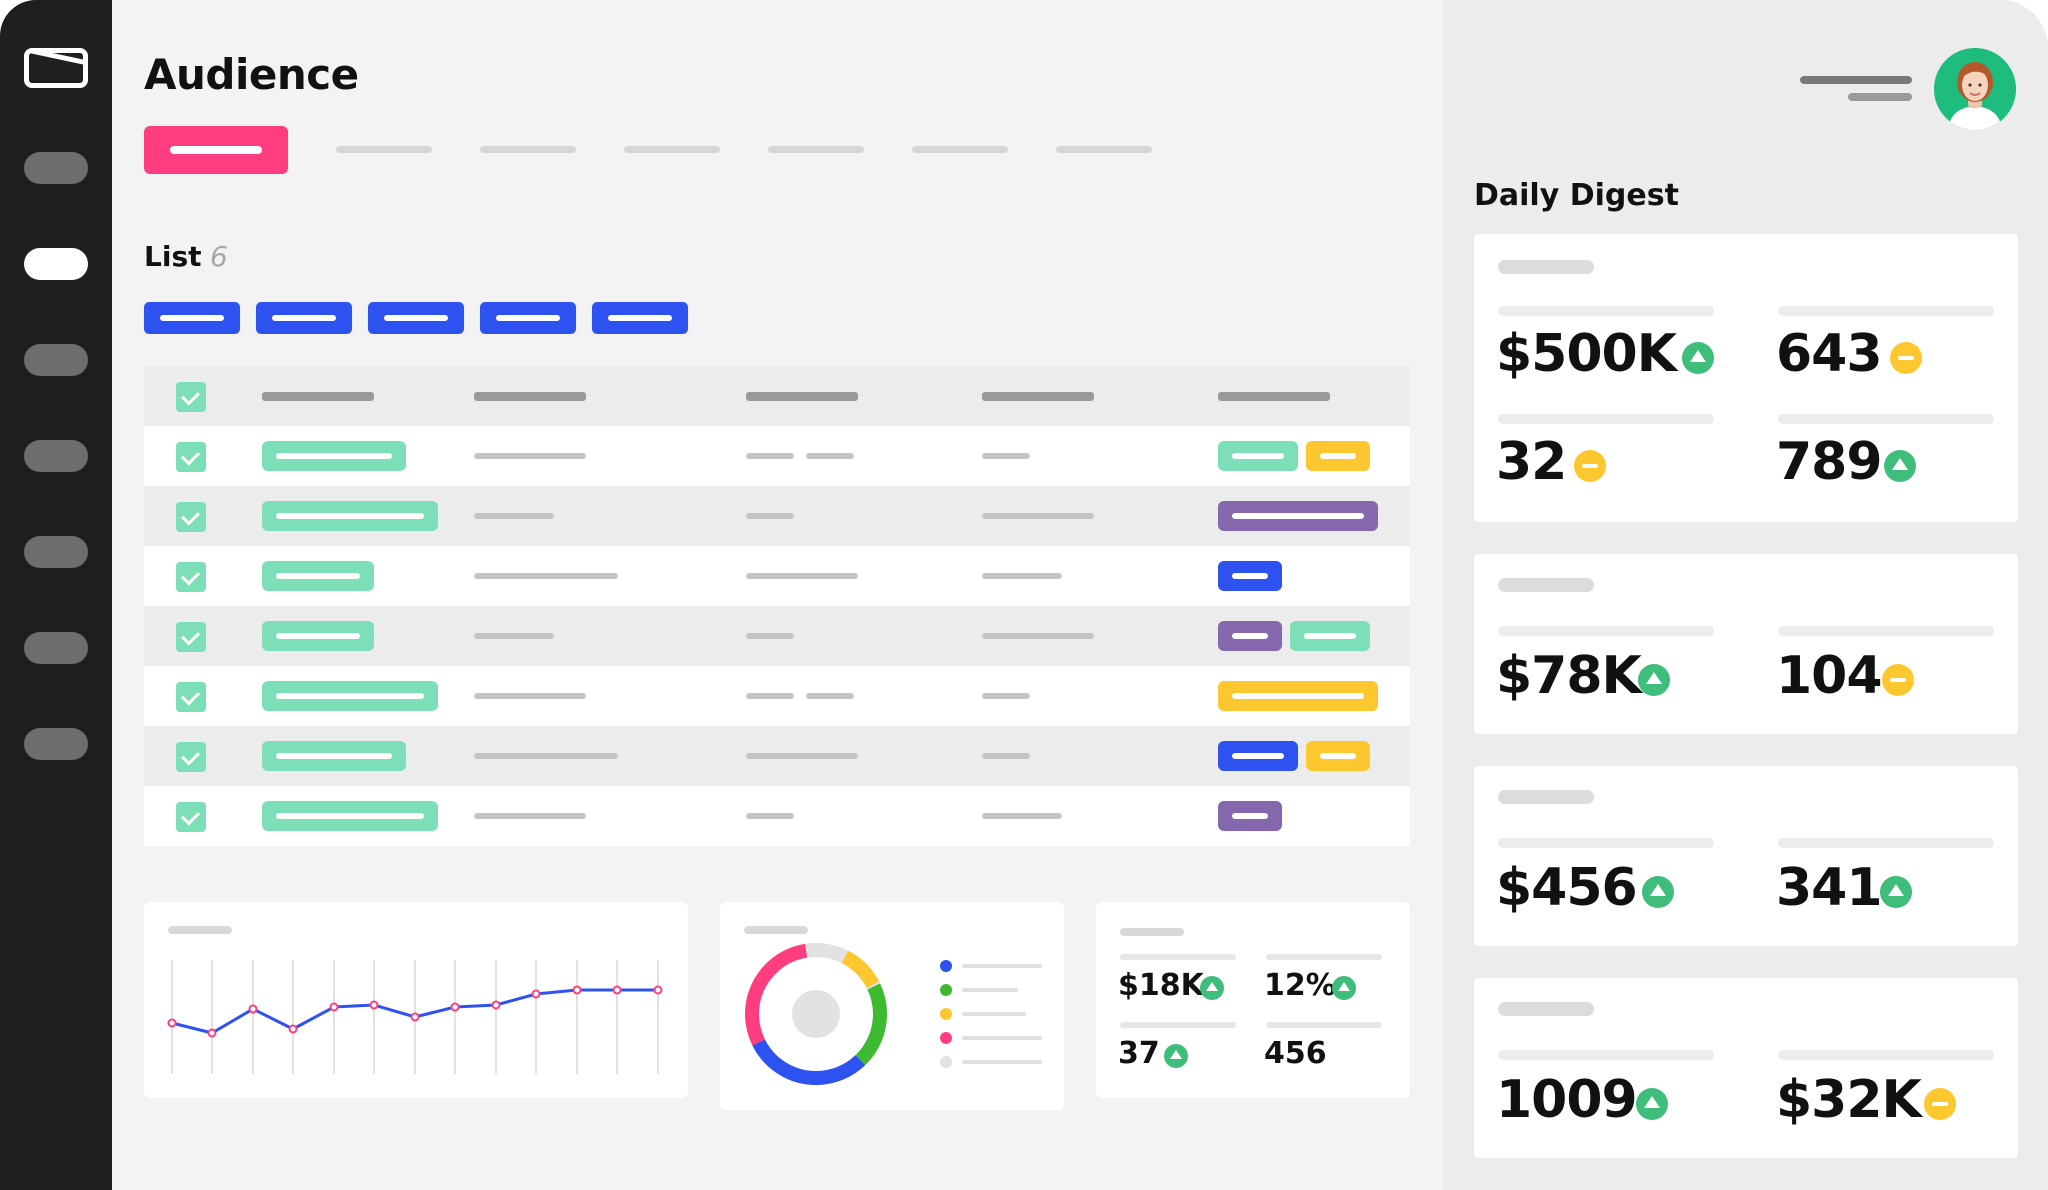  Describe the element at coordinates (56, 264) in the screenshot. I see `sidebar-item-audience` at that location.